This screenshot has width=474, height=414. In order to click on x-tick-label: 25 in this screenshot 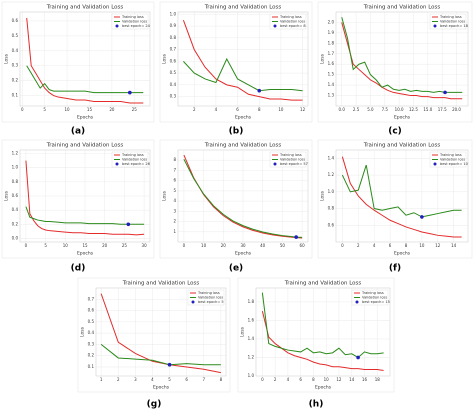, I will do `click(125, 245)`.